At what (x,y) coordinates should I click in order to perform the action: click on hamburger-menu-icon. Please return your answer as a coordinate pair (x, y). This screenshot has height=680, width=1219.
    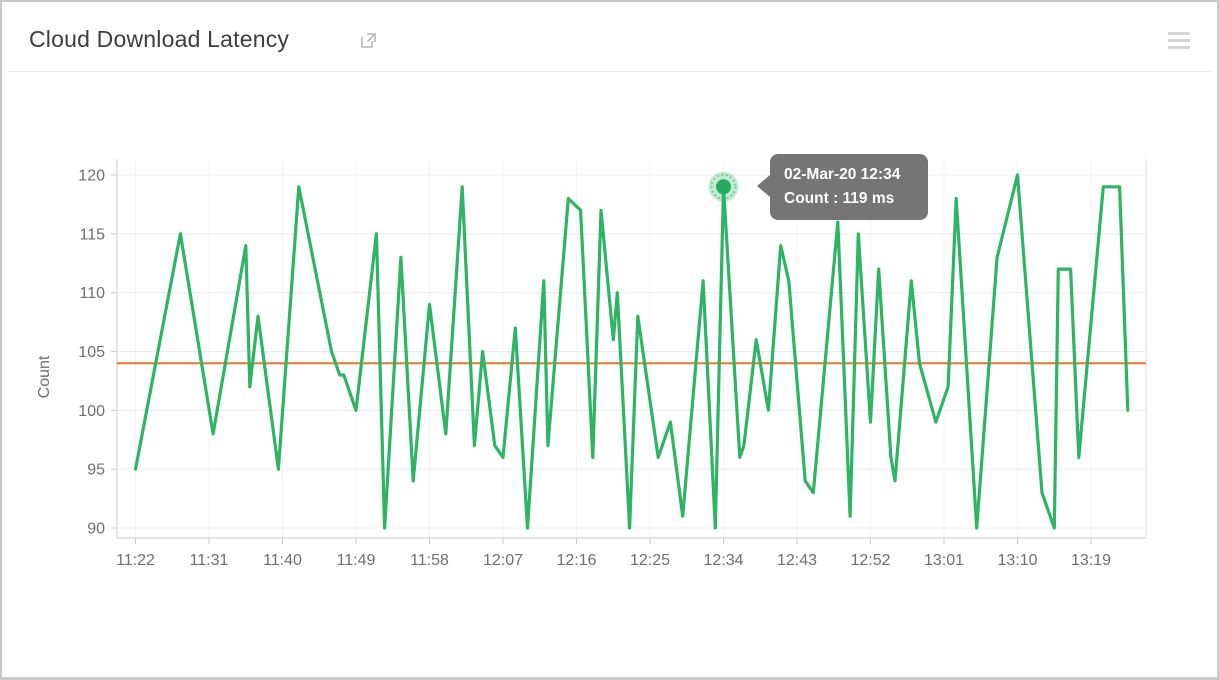
    Looking at the image, I should click on (1179, 40).